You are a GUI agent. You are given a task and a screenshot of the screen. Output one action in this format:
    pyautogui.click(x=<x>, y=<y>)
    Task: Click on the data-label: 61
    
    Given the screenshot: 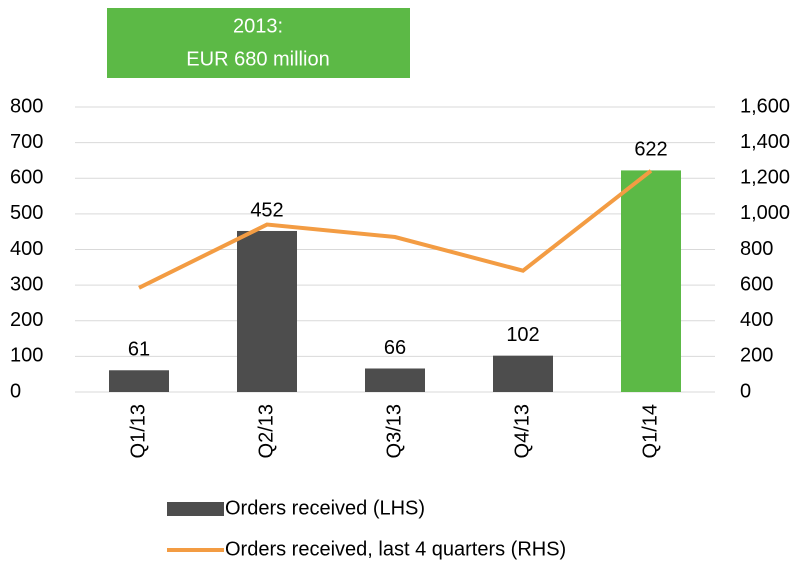 What is the action you would take?
    pyautogui.click(x=139, y=350)
    